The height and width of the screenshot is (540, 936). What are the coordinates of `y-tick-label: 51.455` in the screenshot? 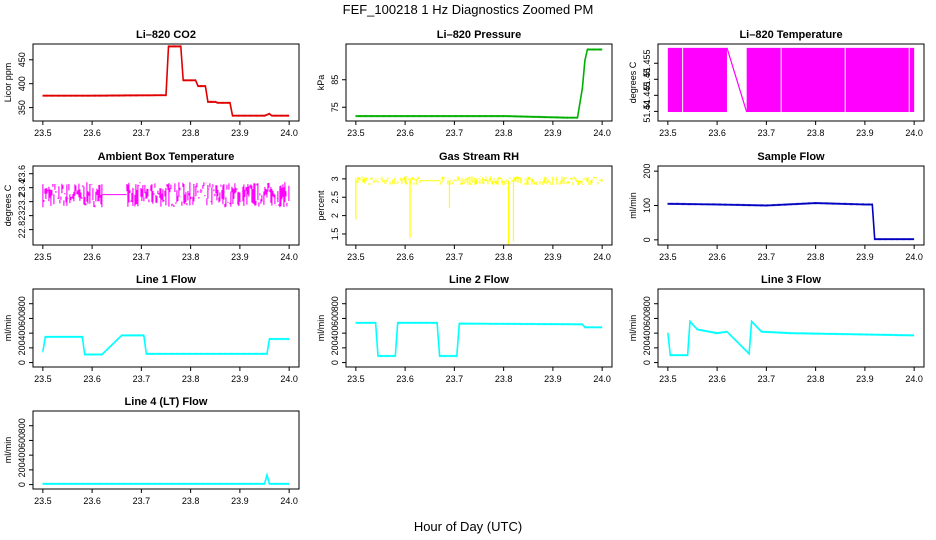 It's located at (647, 63).